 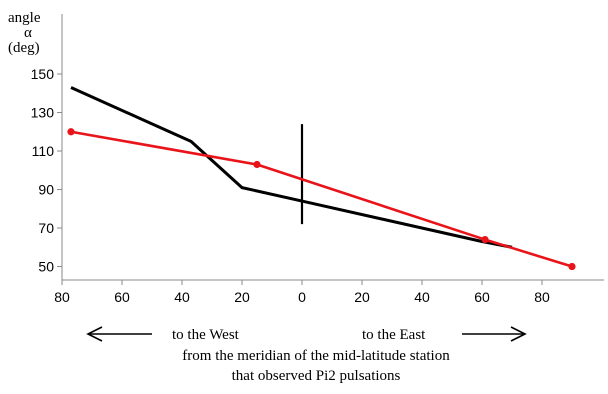 I want to click on y-tick-label: 50, so click(x=46, y=267).